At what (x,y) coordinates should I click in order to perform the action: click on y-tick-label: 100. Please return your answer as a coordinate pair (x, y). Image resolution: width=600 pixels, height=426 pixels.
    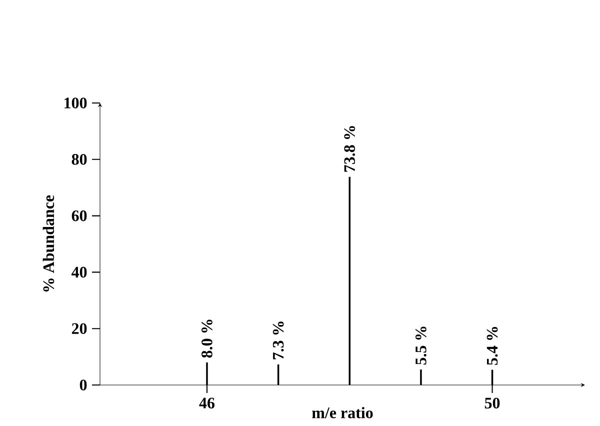
    Looking at the image, I should click on (75, 103).